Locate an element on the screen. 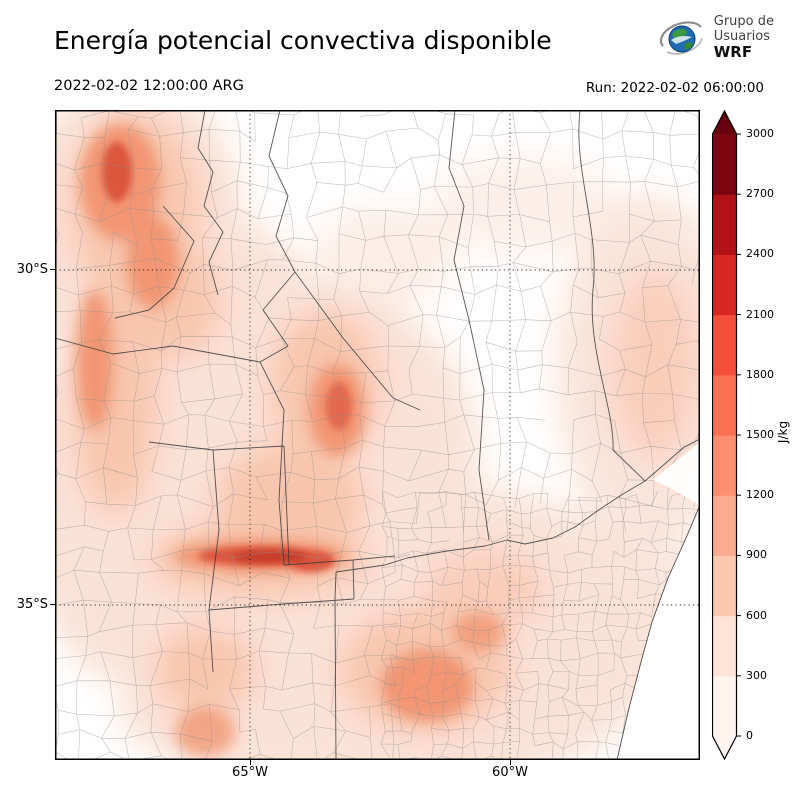 Image resolution: width=800 pixels, height=800 pixels. ocean is located at coordinates (658, 632).